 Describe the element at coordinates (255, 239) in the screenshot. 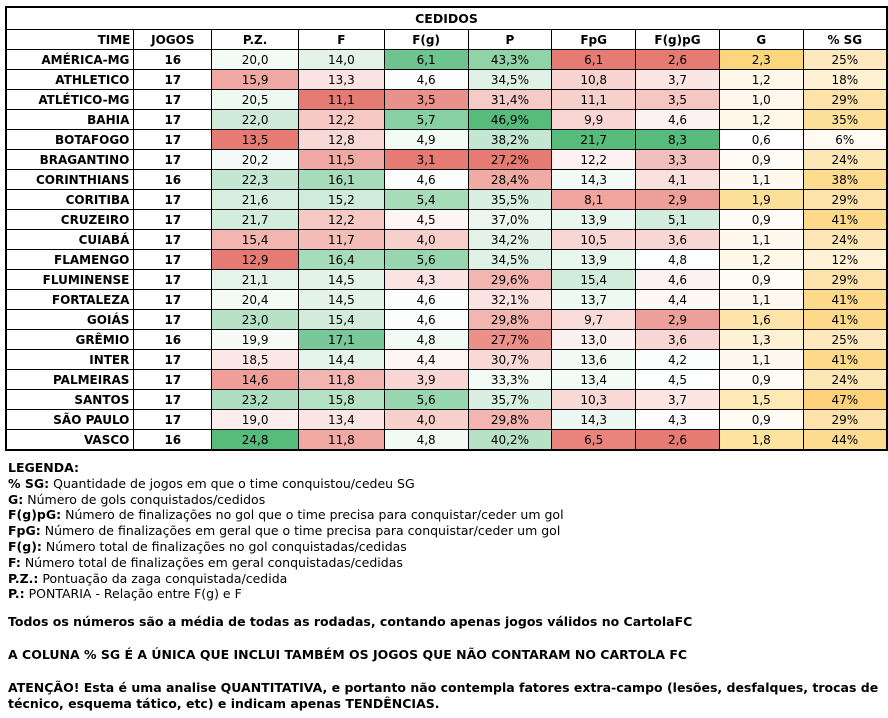

I see `table-cell: 15,4` at that location.